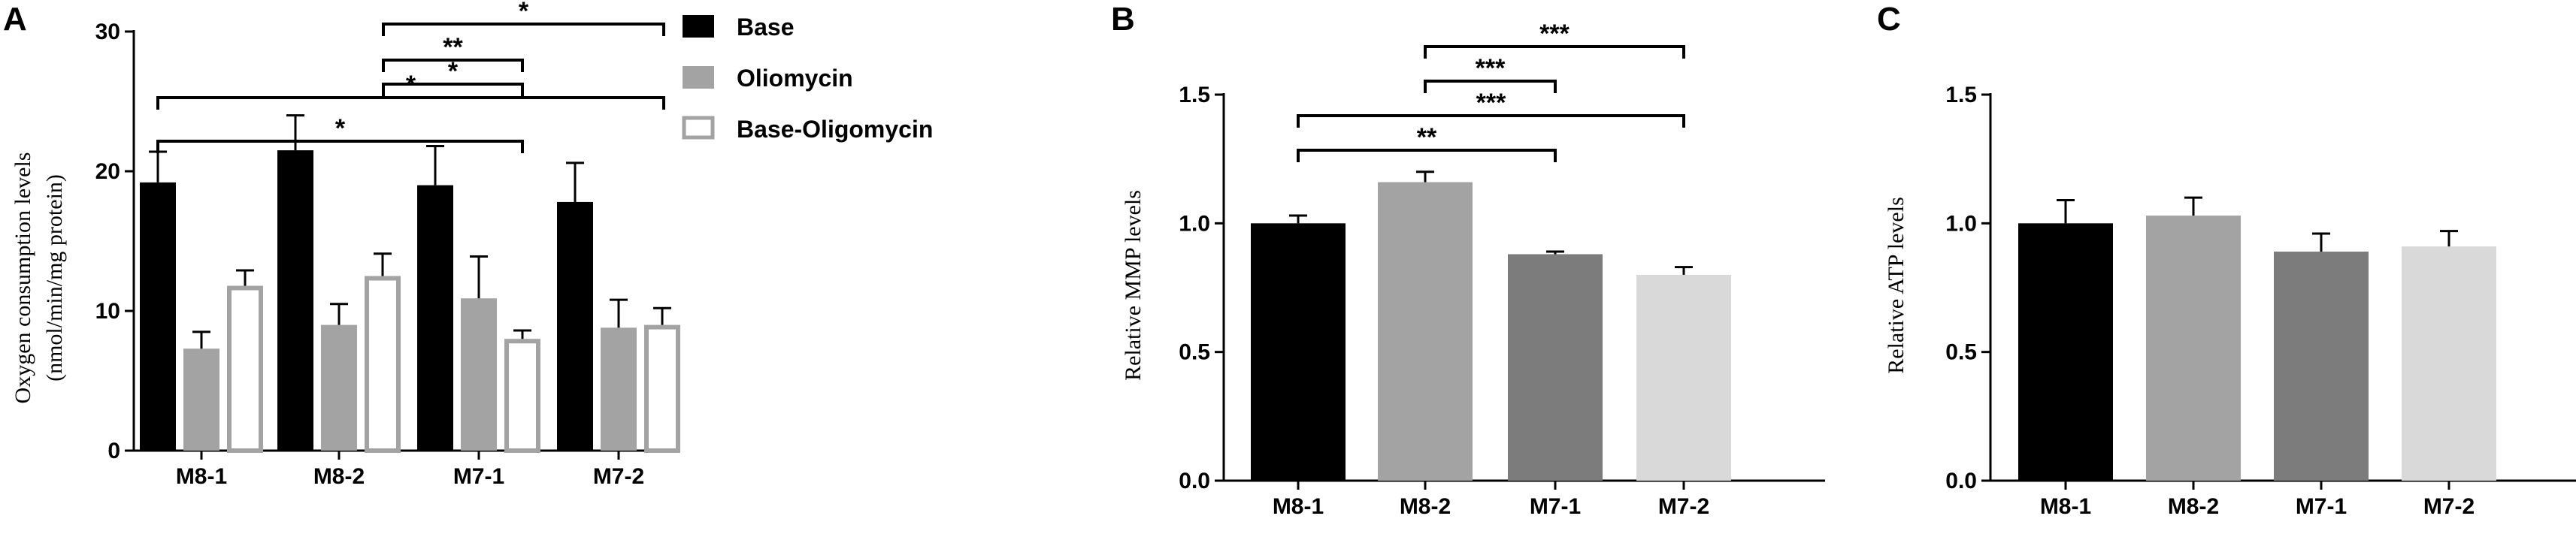 The width and height of the screenshot is (2576, 540). Describe the element at coordinates (698, 128) in the screenshot. I see `legend-swatch-base-oligomycin` at that location.